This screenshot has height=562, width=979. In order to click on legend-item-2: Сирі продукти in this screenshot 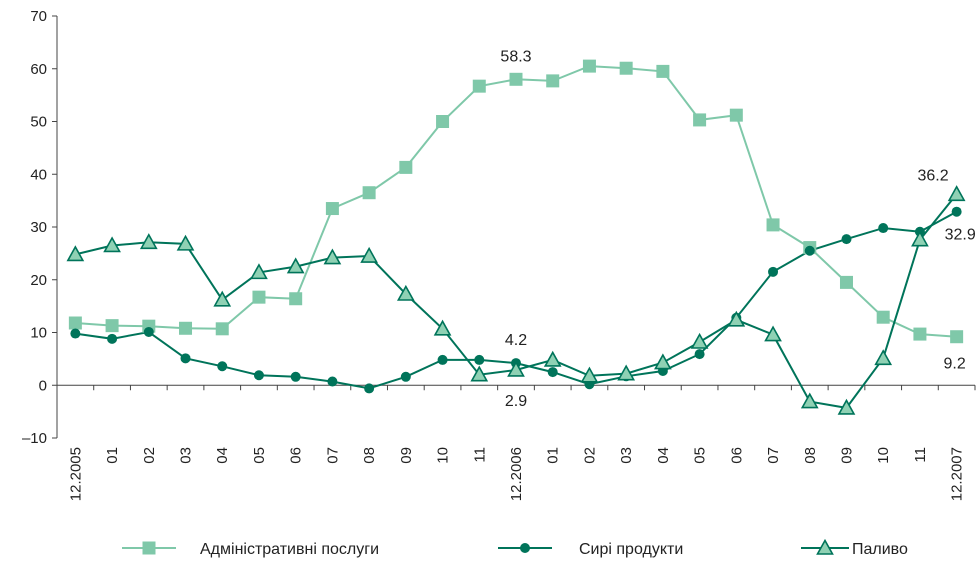, I will do `click(590, 549)`.